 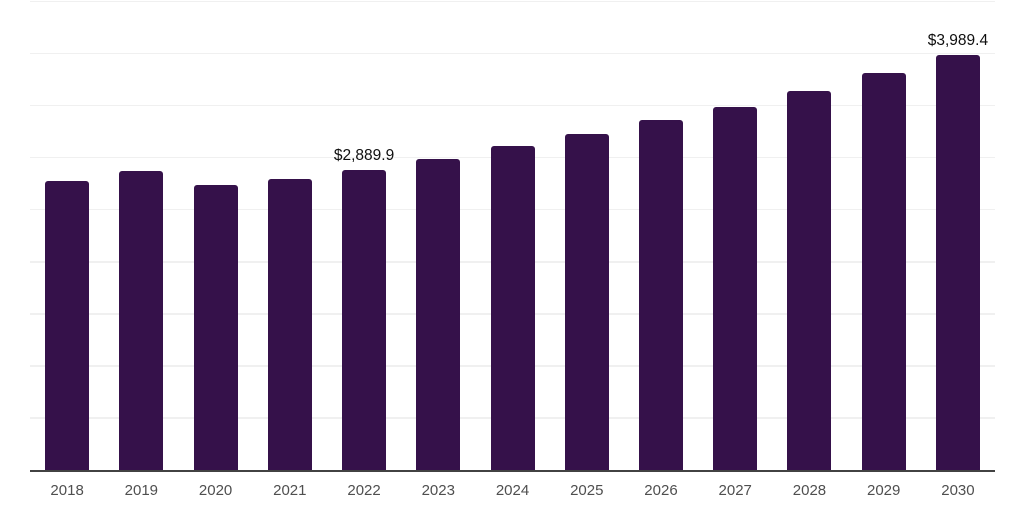 I want to click on x-tick-2025: 2025, so click(x=587, y=490).